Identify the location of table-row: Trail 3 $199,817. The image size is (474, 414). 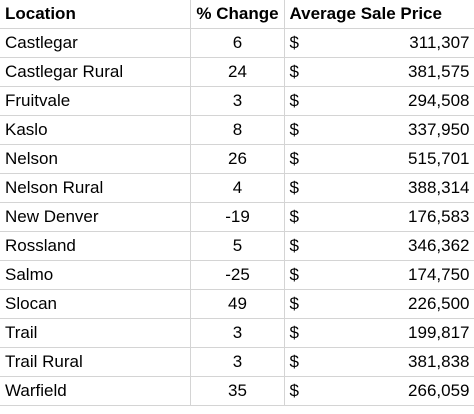
(237, 333).